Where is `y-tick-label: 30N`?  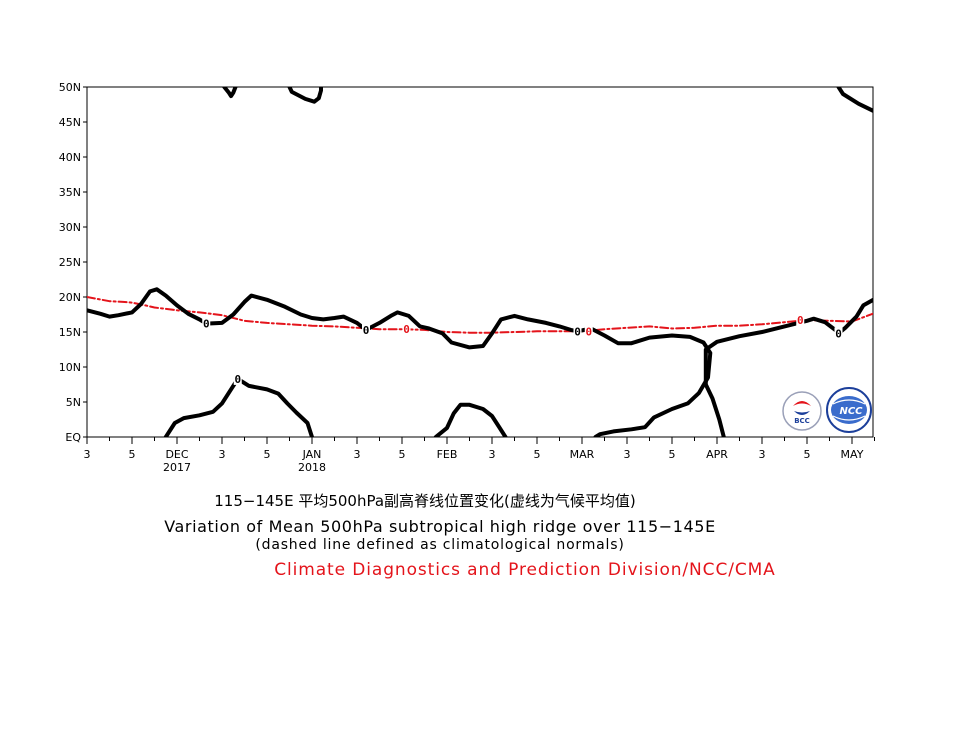
y-tick-label: 30N is located at coordinates (70, 227).